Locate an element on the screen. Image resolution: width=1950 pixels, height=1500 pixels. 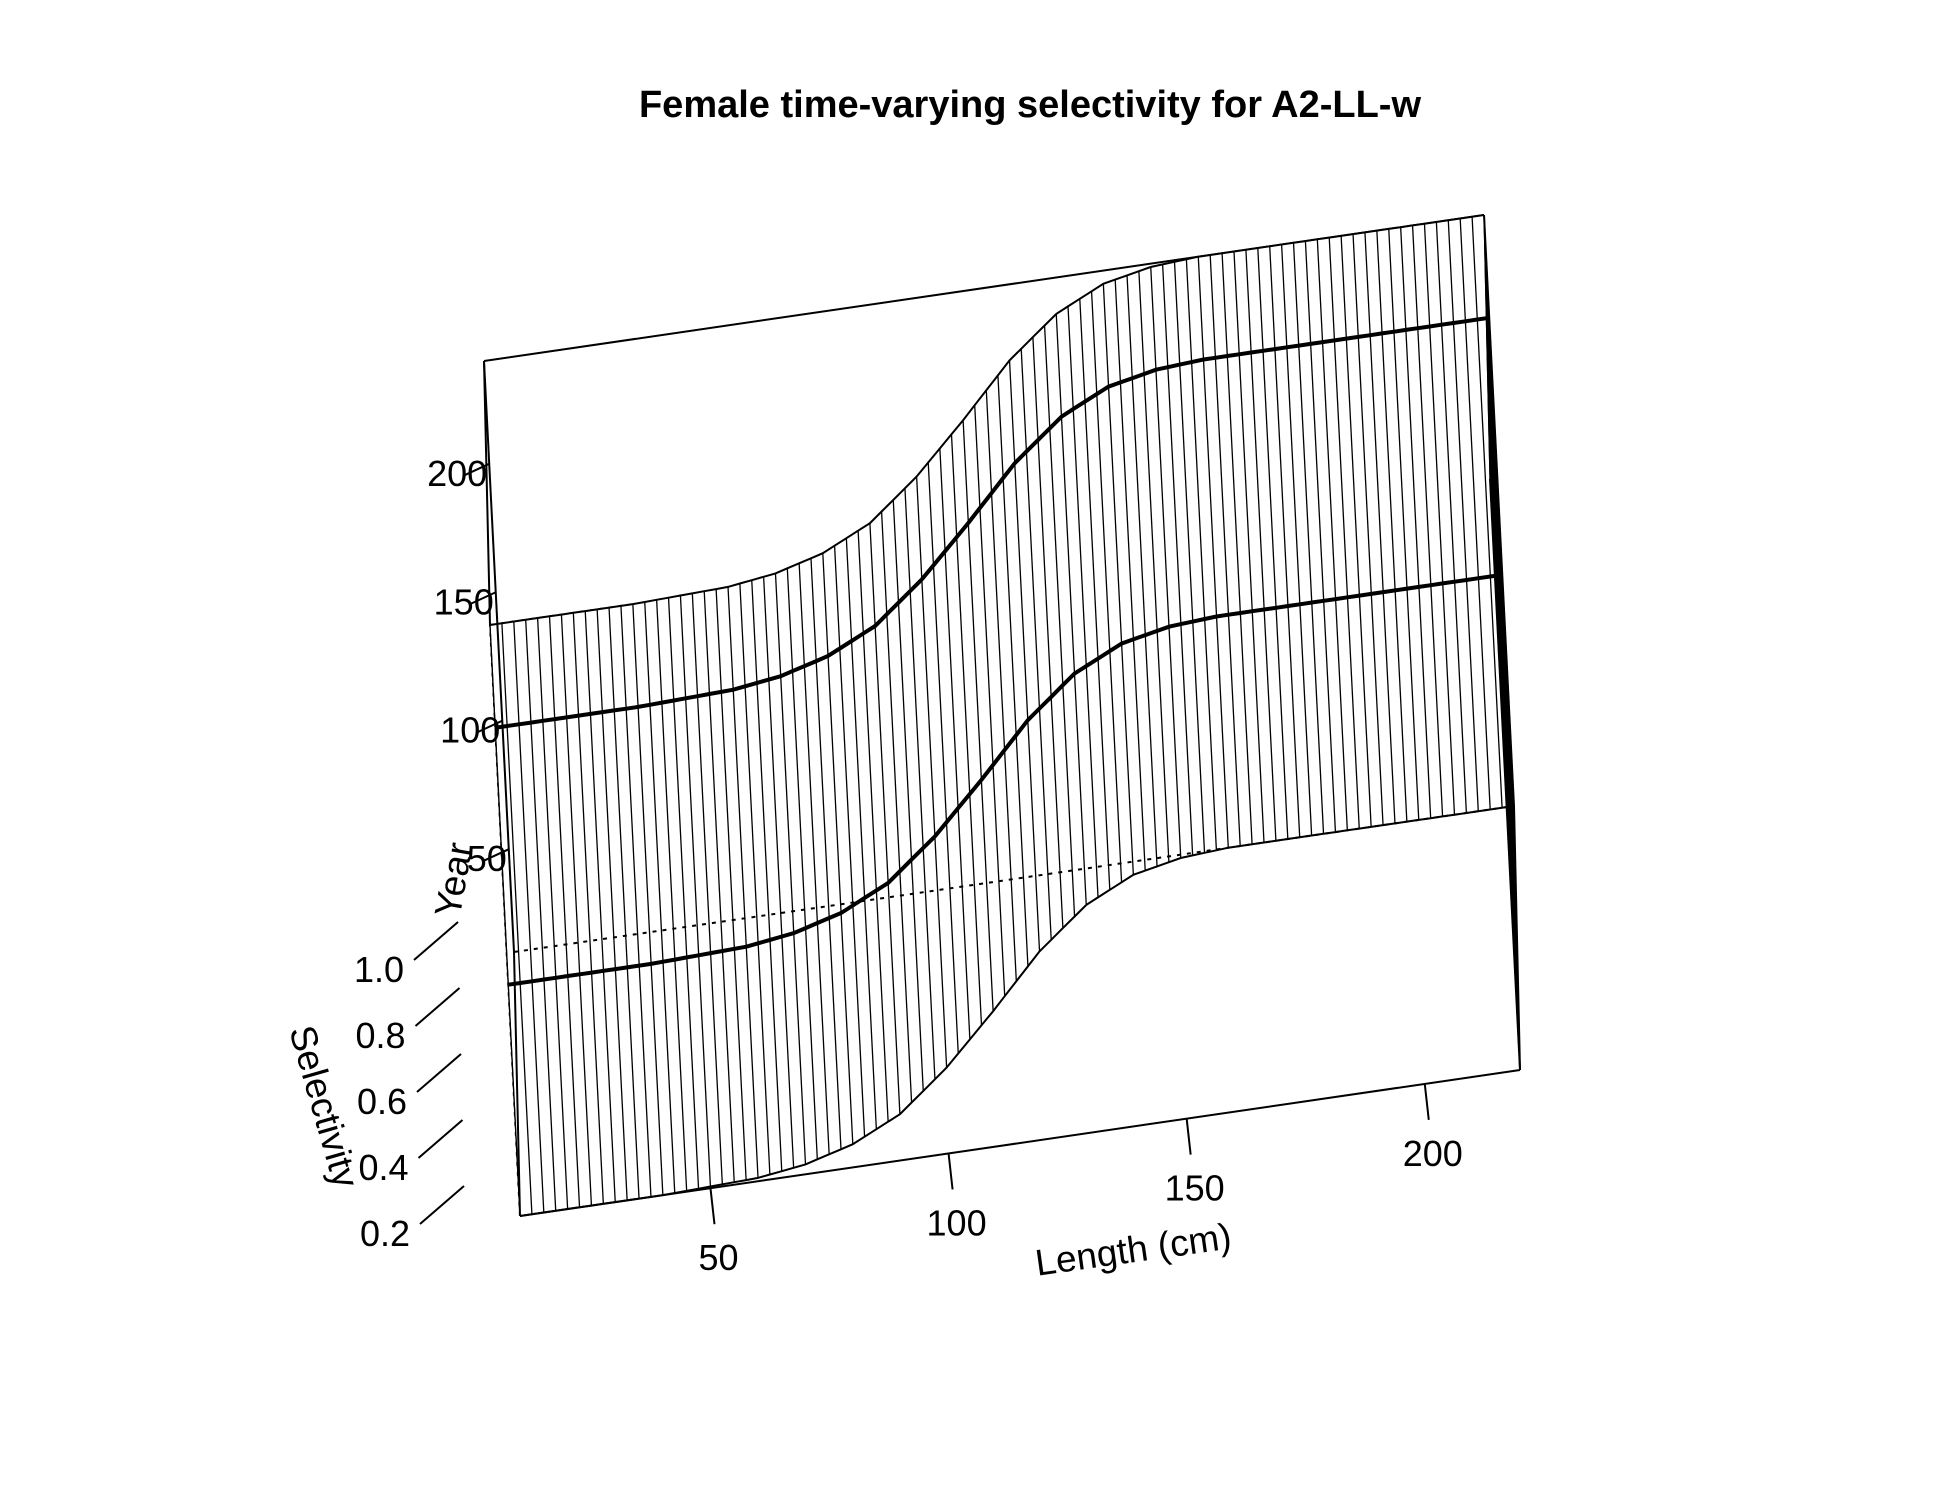
z-tick-label: 0.6 is located at coordinates (382, 1101).